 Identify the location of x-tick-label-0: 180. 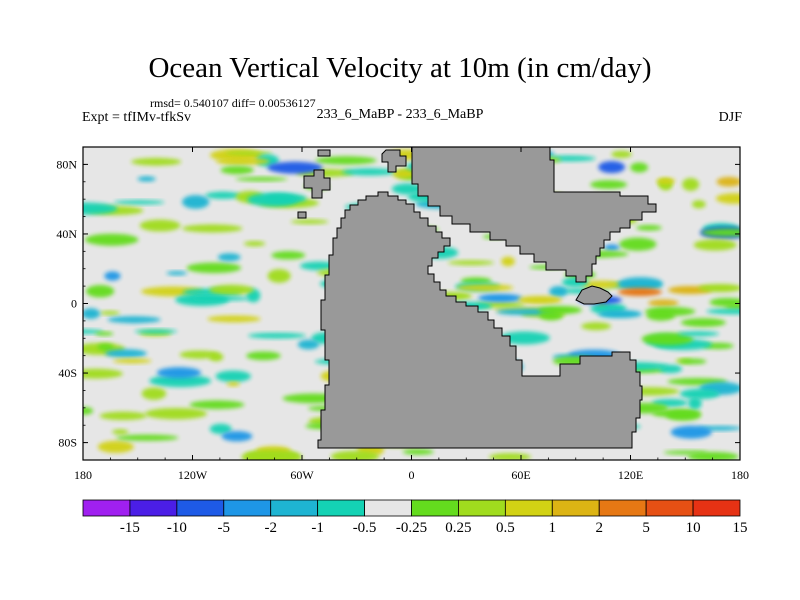
(83, 475).